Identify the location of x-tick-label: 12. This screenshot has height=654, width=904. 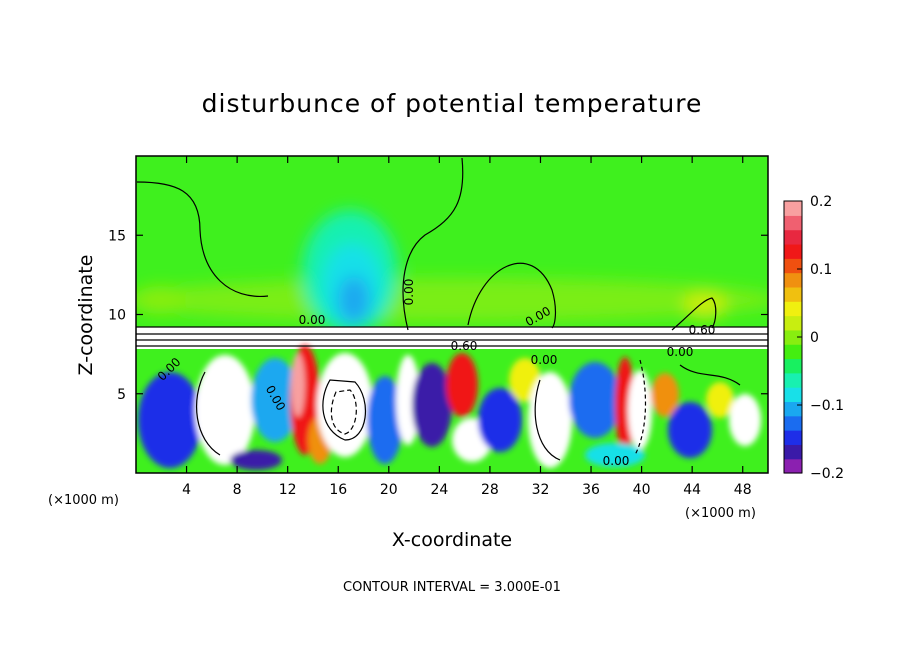
(288, 490).